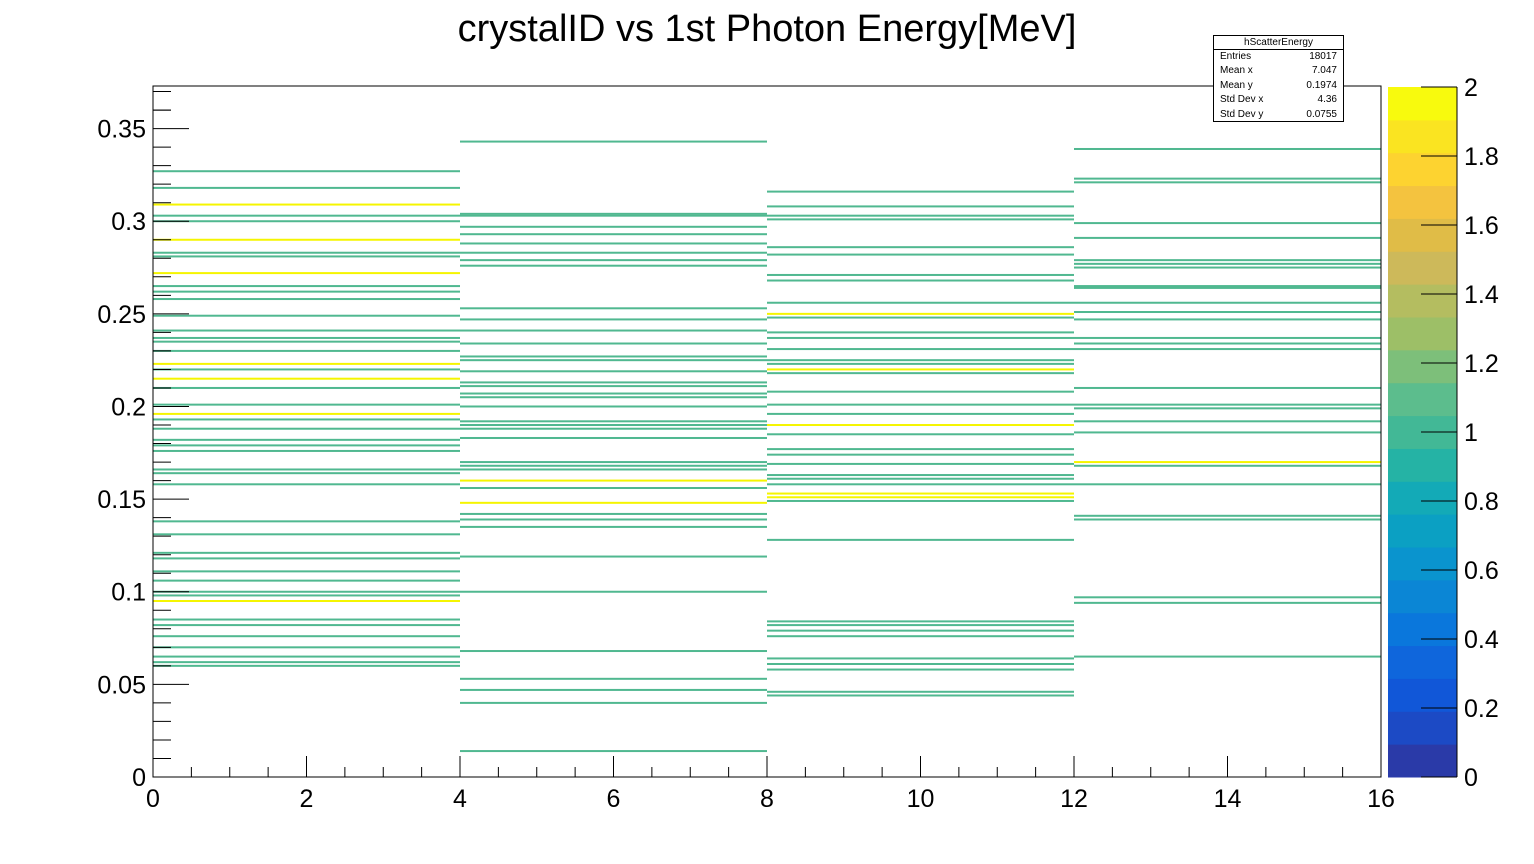 Image resolution: width=1534 pixels, height=864 pixels. What do you see at coordinates (121, 315) in the screenshot?
I see `y-tick-label: 0.25` at bounding box center [121, 315].